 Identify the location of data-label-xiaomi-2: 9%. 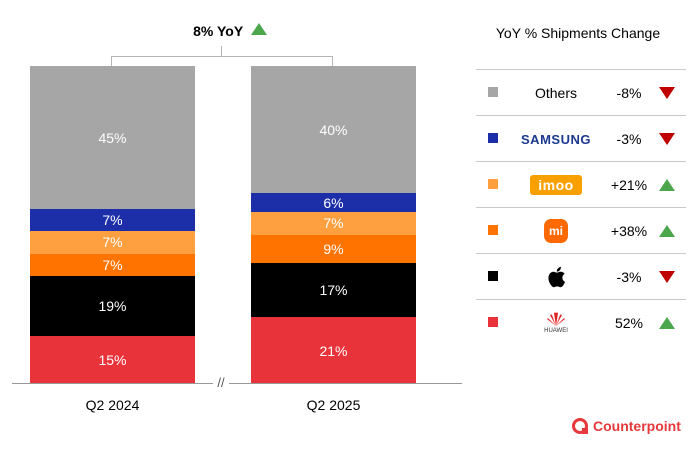
(333, 248).